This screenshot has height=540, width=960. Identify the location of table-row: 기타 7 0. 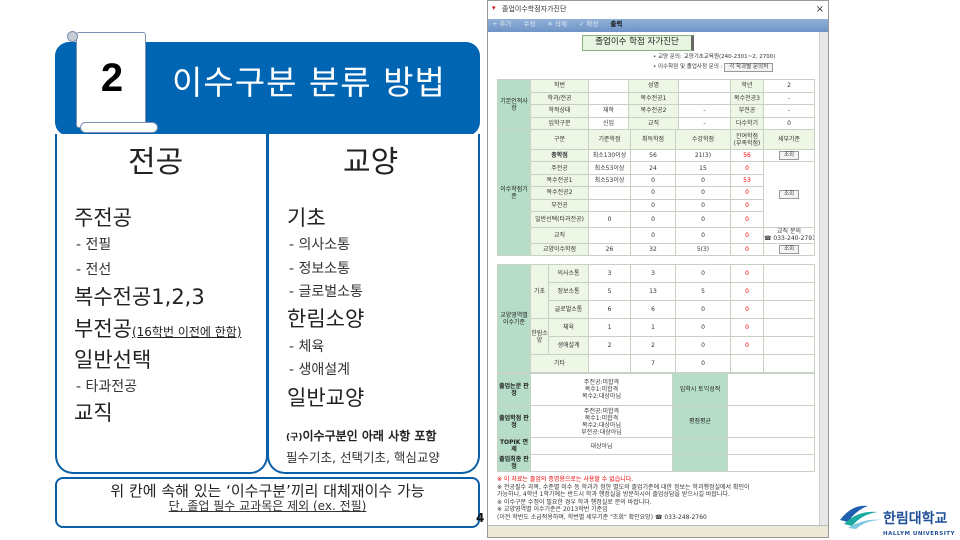
(656, 363).